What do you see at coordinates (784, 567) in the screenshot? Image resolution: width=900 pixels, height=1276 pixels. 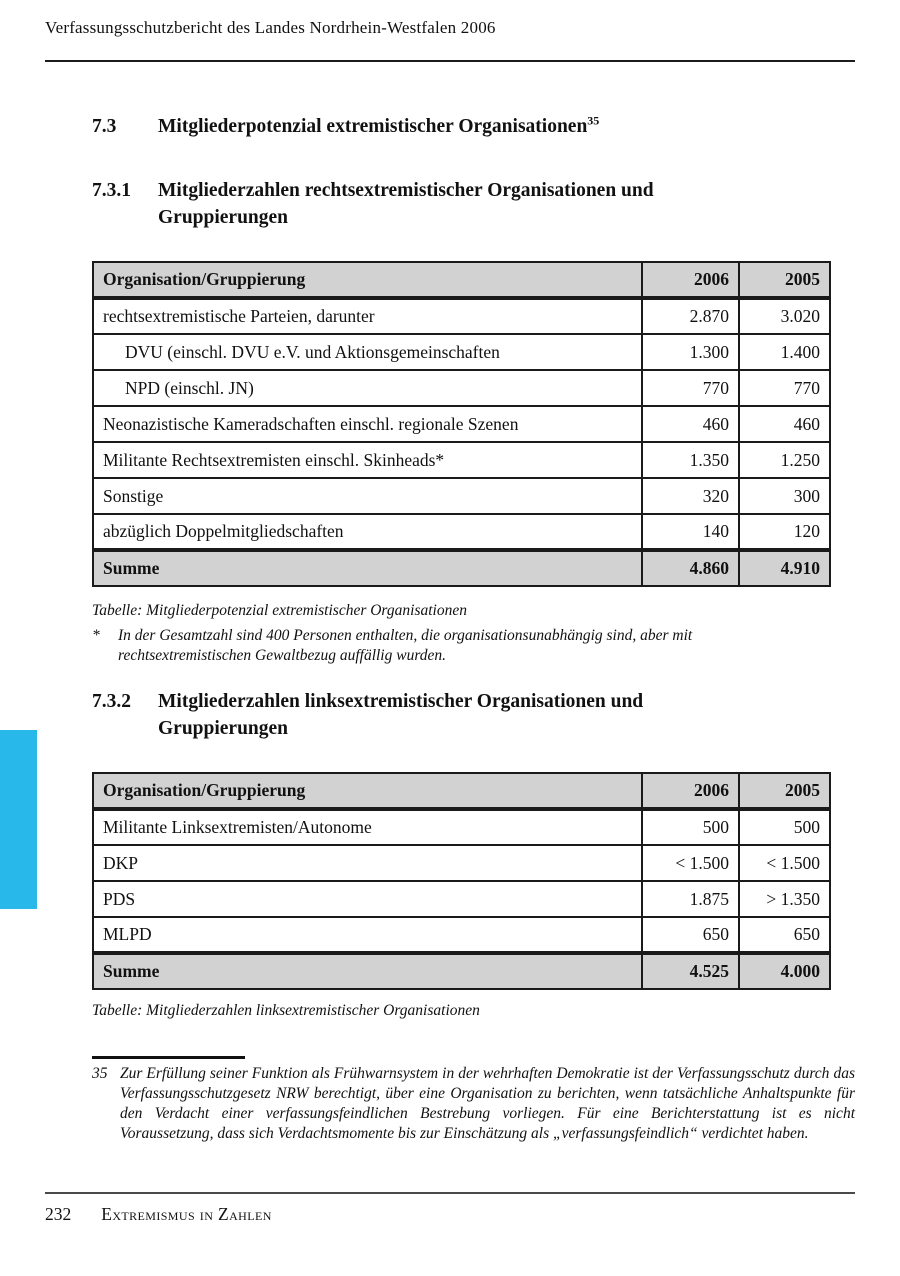 I see `summary-2005: 4.910` at bounding box center [784, 567].